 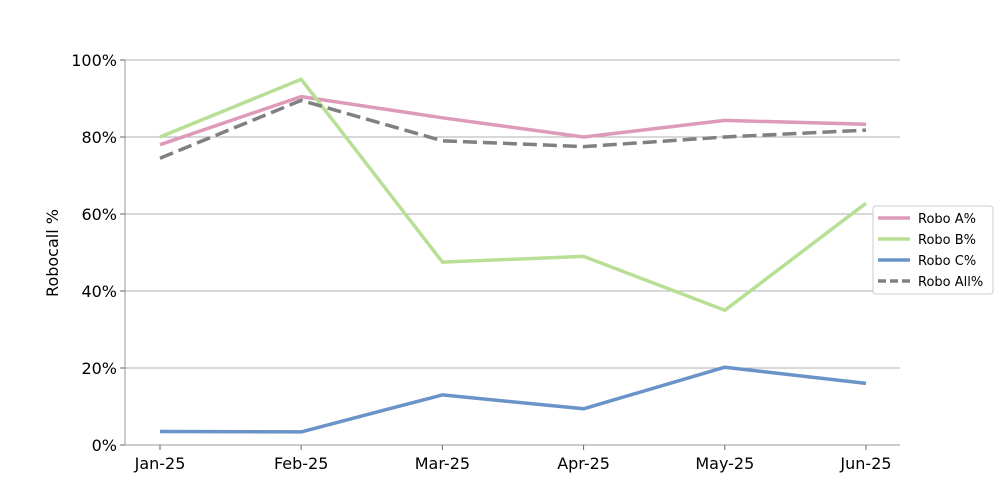 I want to click on series-line-robo-a, so click(x=513, y=120).